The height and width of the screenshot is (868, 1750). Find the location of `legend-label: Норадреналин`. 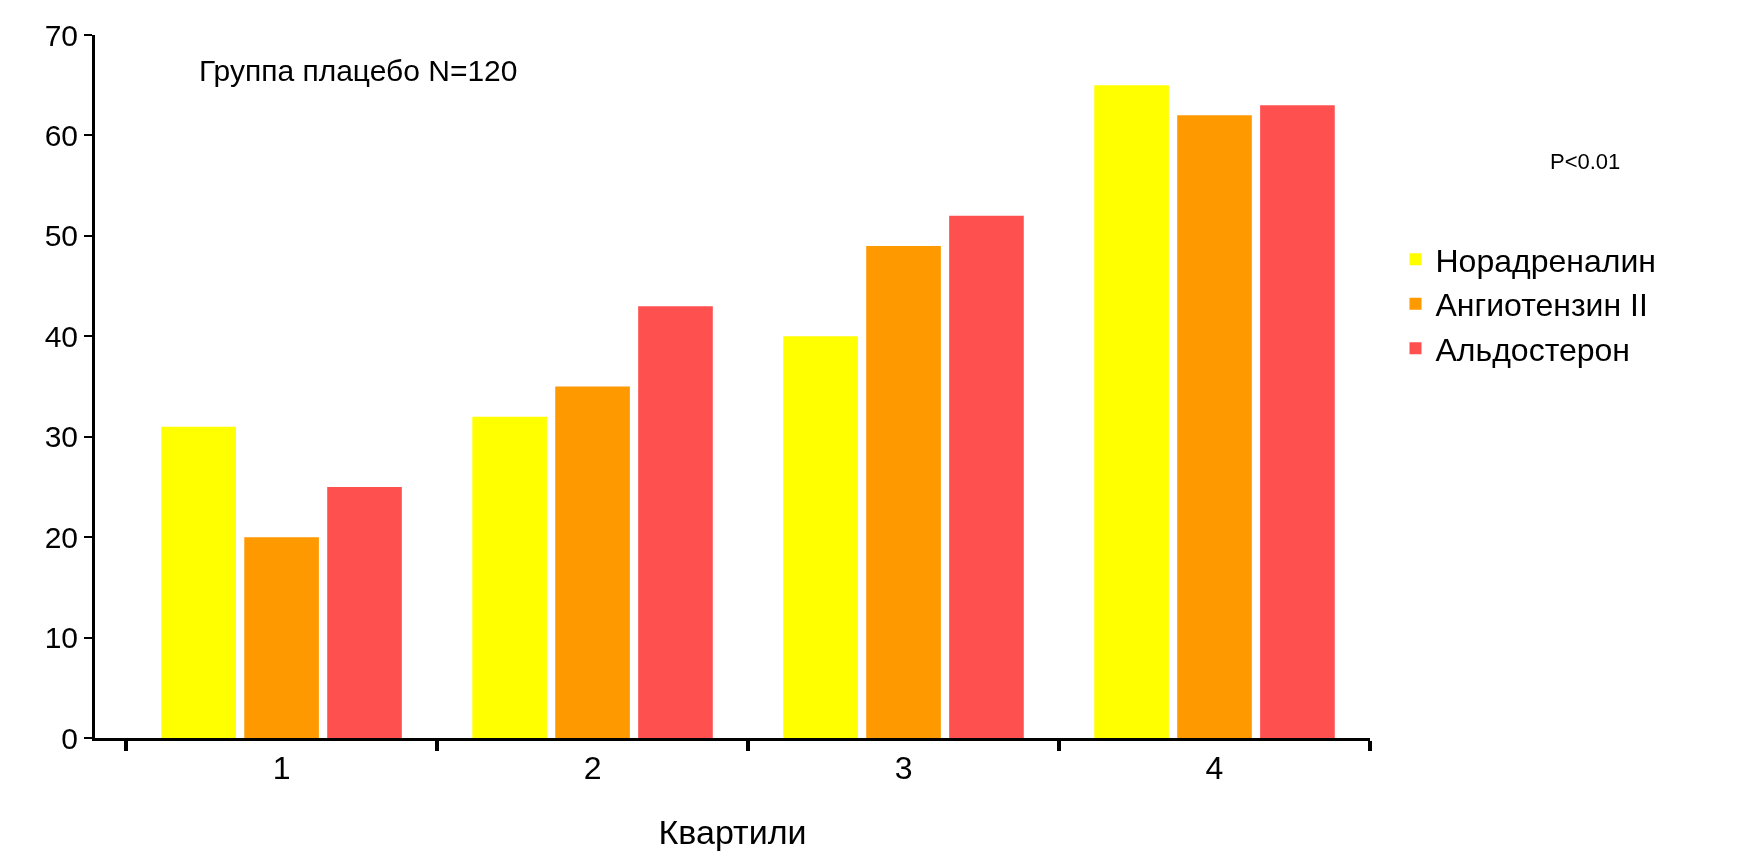

legend-label: Норадреналин is located at coordinates (1545, 260).